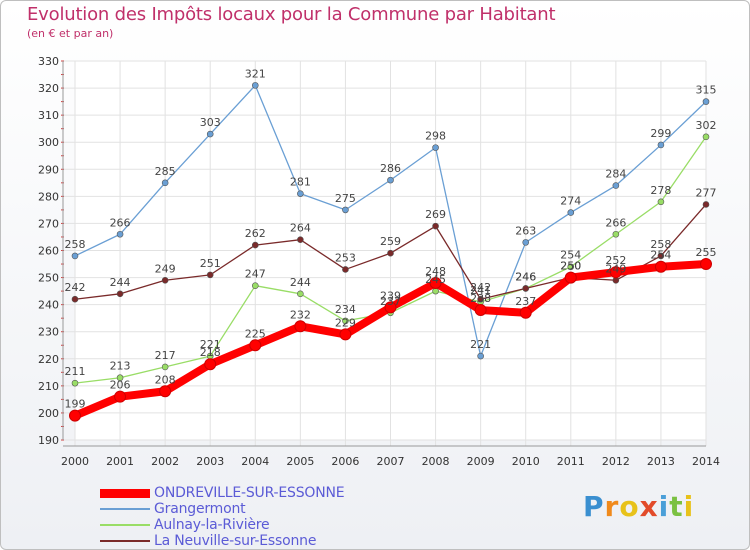 The width and height of the screenshot is (750, 550). What do you see at coordinates (616, 461) in the screenshot?
I see `x-tick-label: 2012` at bounding box center [616, 461].